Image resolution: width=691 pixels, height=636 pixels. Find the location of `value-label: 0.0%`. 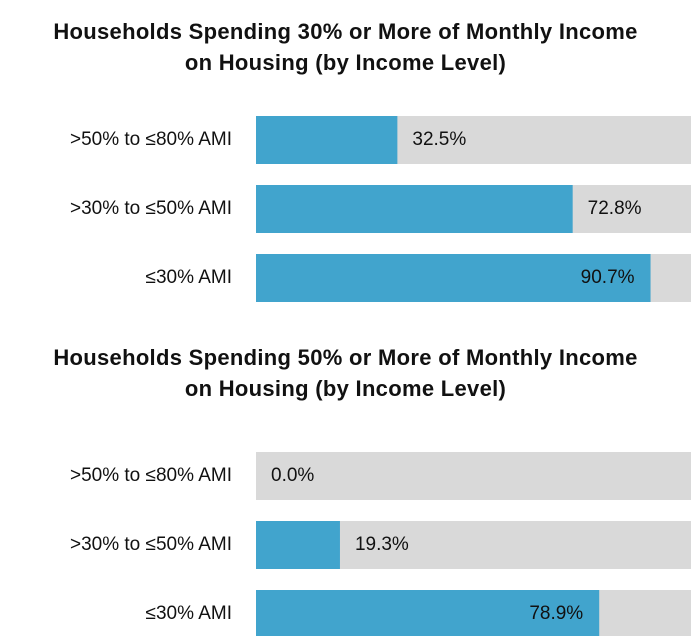

value-label: 0.0% is located at coordinates (292, 475).